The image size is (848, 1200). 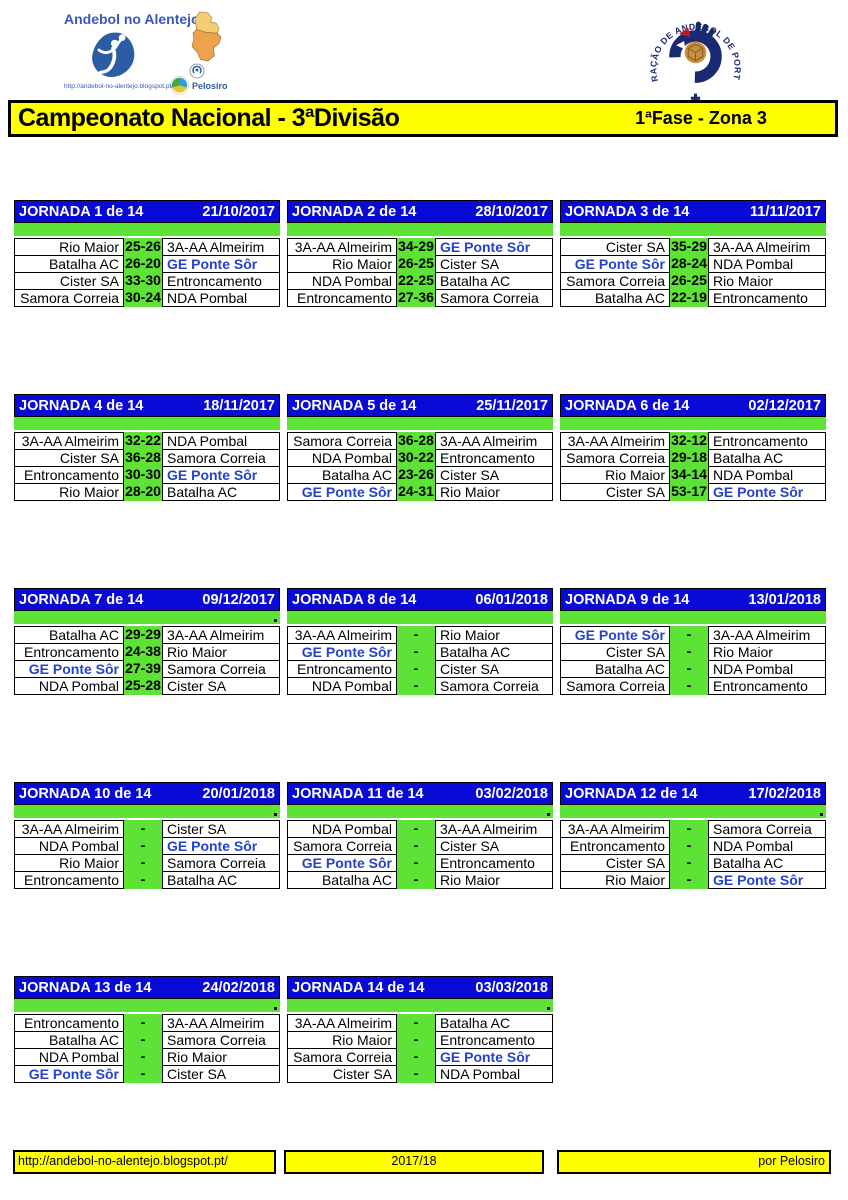 What do you see at coordinates (784, 599) in the screenshot?
I see `jornada-date: 13/01/2018` at bounding box center [784, 599].